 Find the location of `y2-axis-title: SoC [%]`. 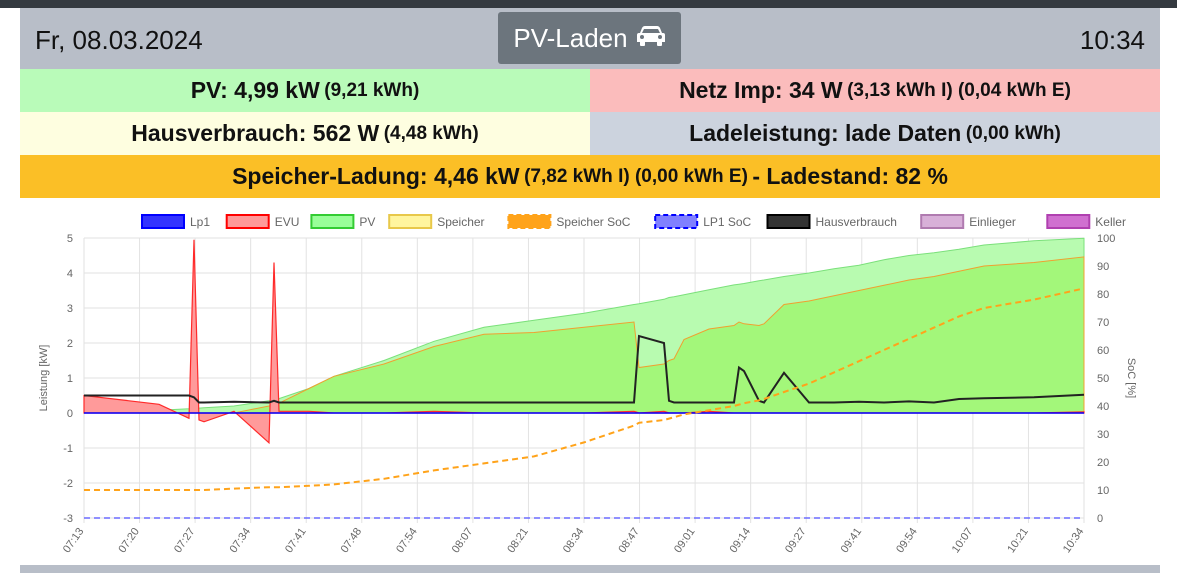

y2-axis-title: SoC [%] is located at coordinates (1131, 378).